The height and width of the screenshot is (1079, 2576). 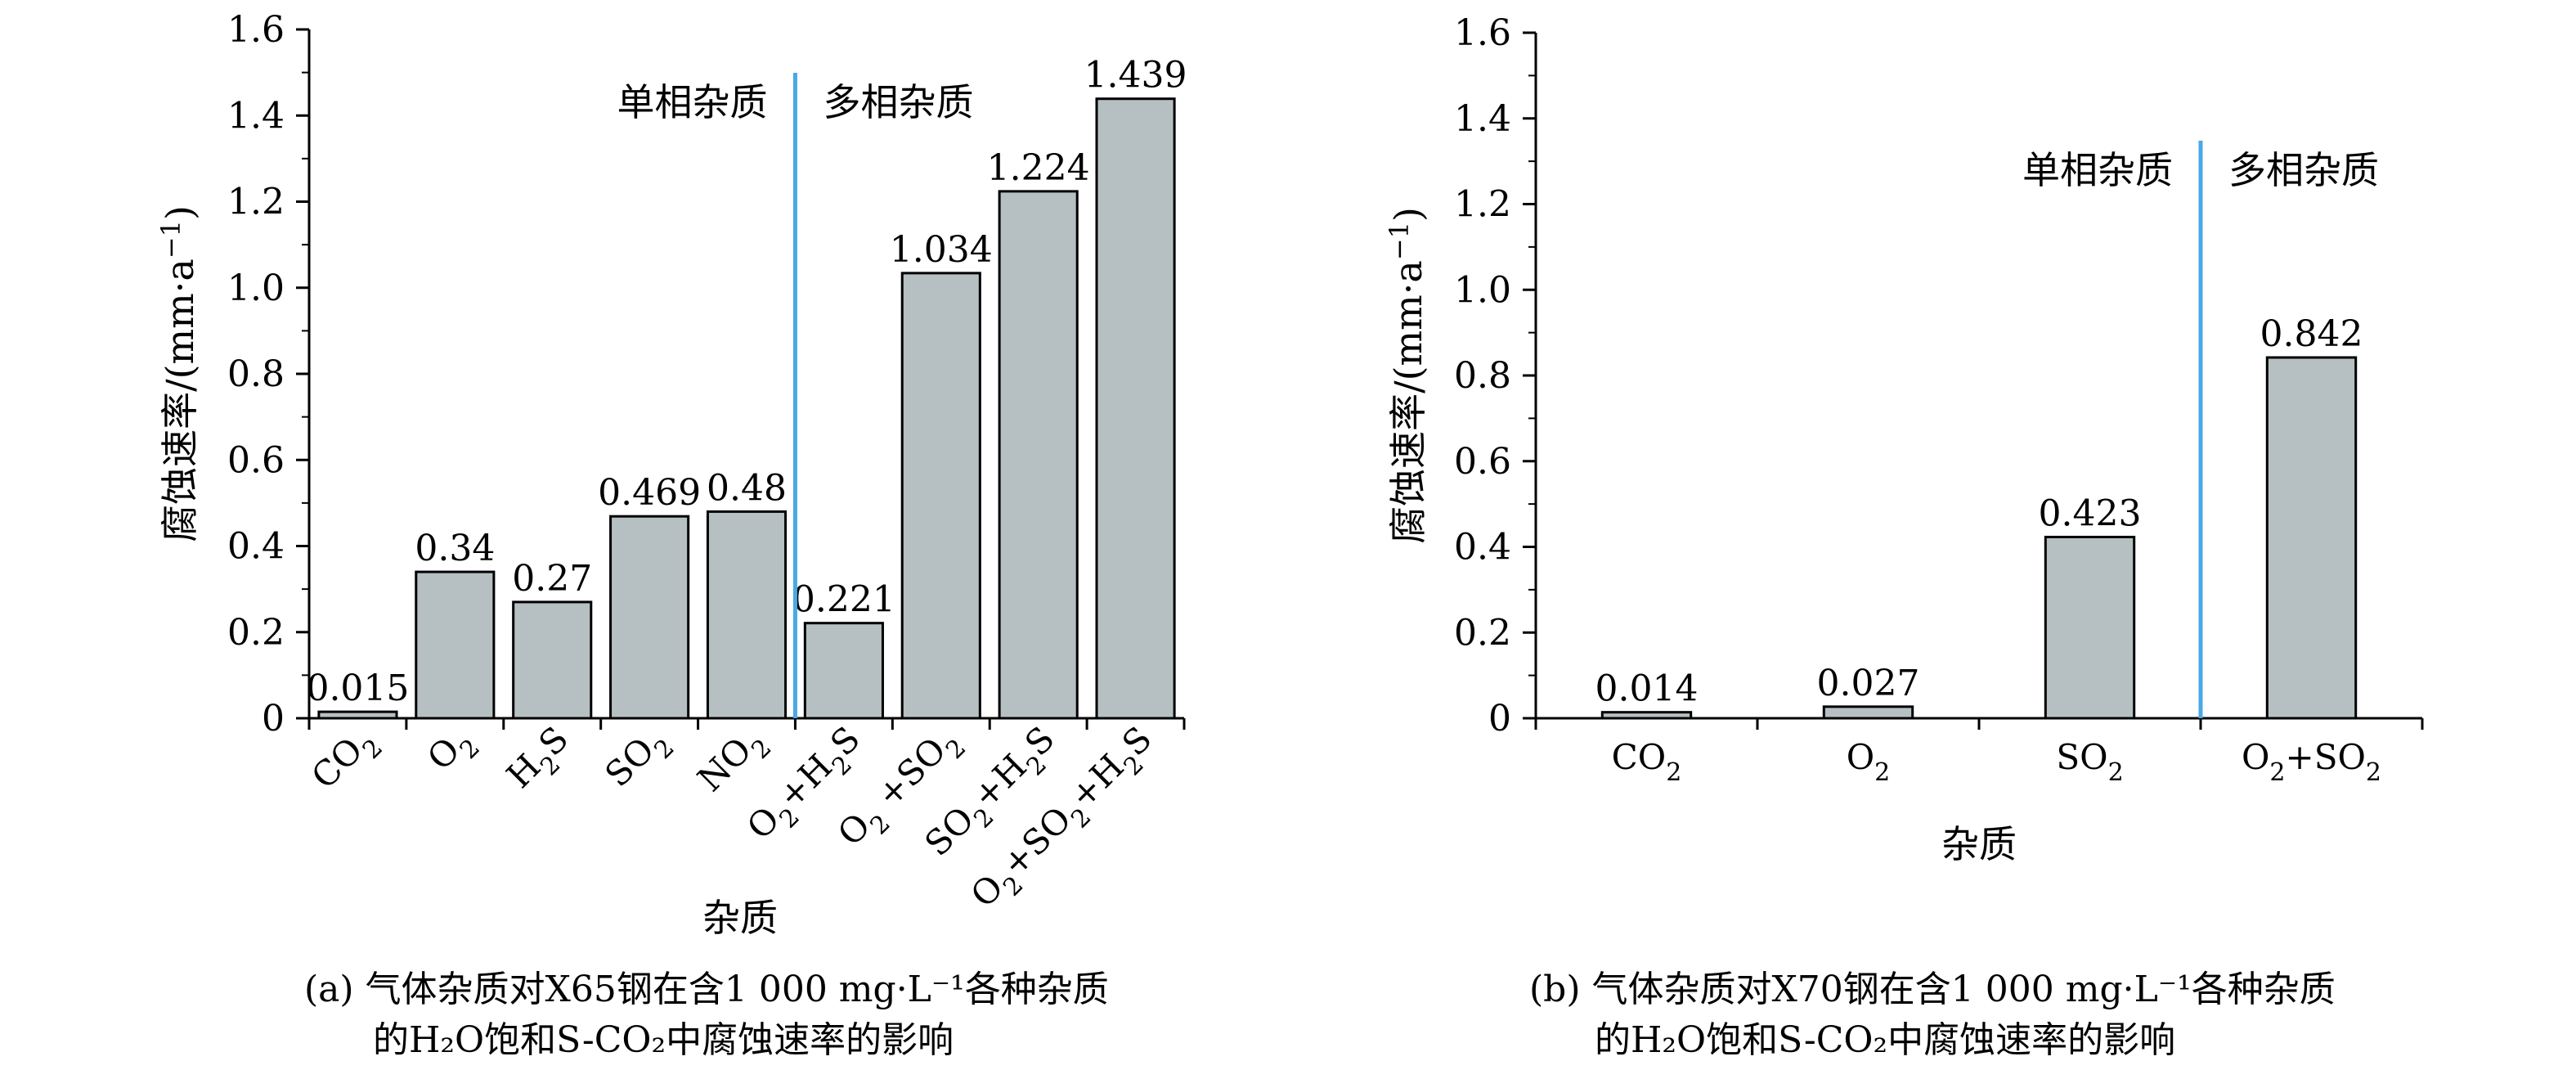 I want to click on bar-value-label: 0.34, so click(x=455, y=548).